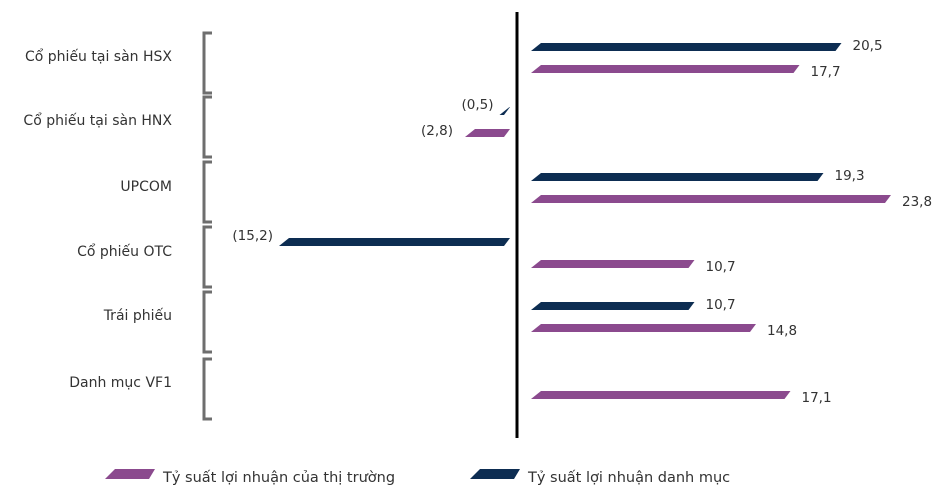 The height and width of the screenshot is (494, 933). What do you see at coordinates (850, 176) in the screenshot?
I see `value-label-portfolio: 19,3` at bounding box center [850, 176].